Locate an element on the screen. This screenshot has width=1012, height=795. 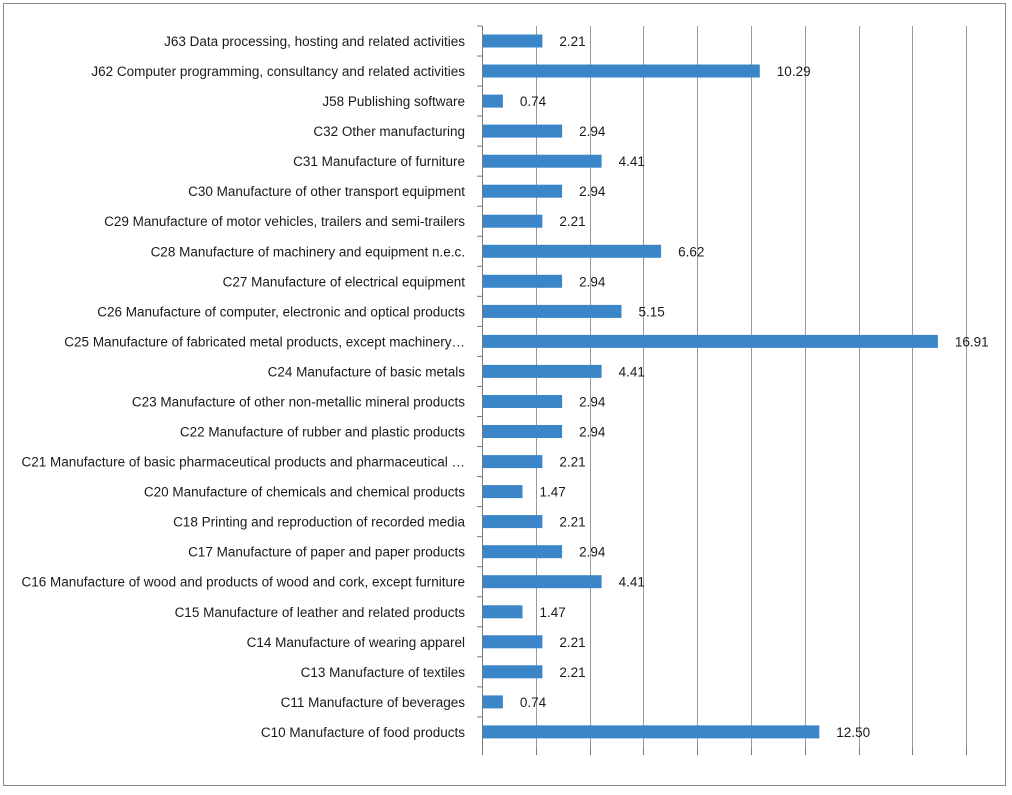
value-label: 5.15 is located at coordinates (652, 311).